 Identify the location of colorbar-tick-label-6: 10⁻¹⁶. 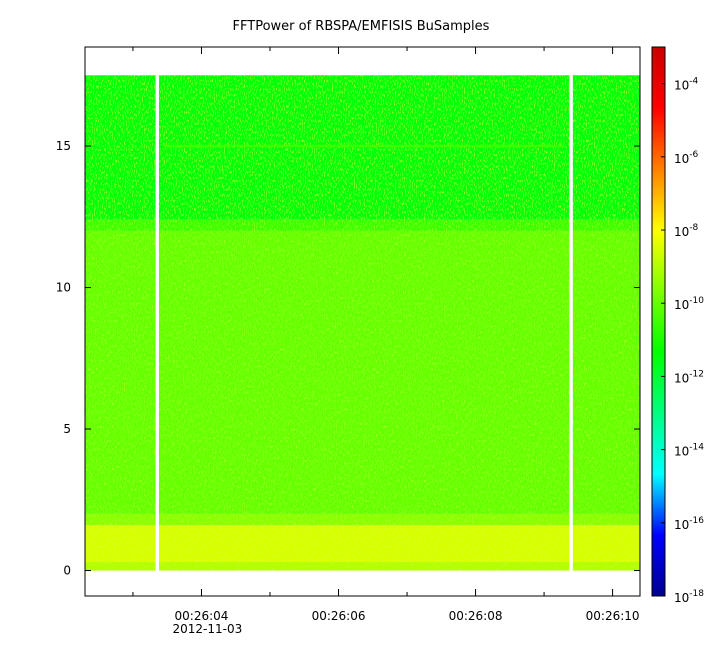
(689, 524).